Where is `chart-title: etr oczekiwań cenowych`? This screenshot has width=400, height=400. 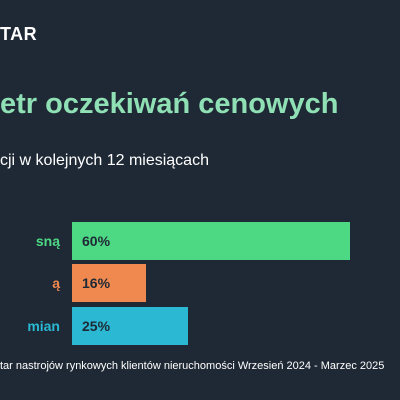 chart-title: etr oczekiwań cenowych is located at coordinates (169, 104).